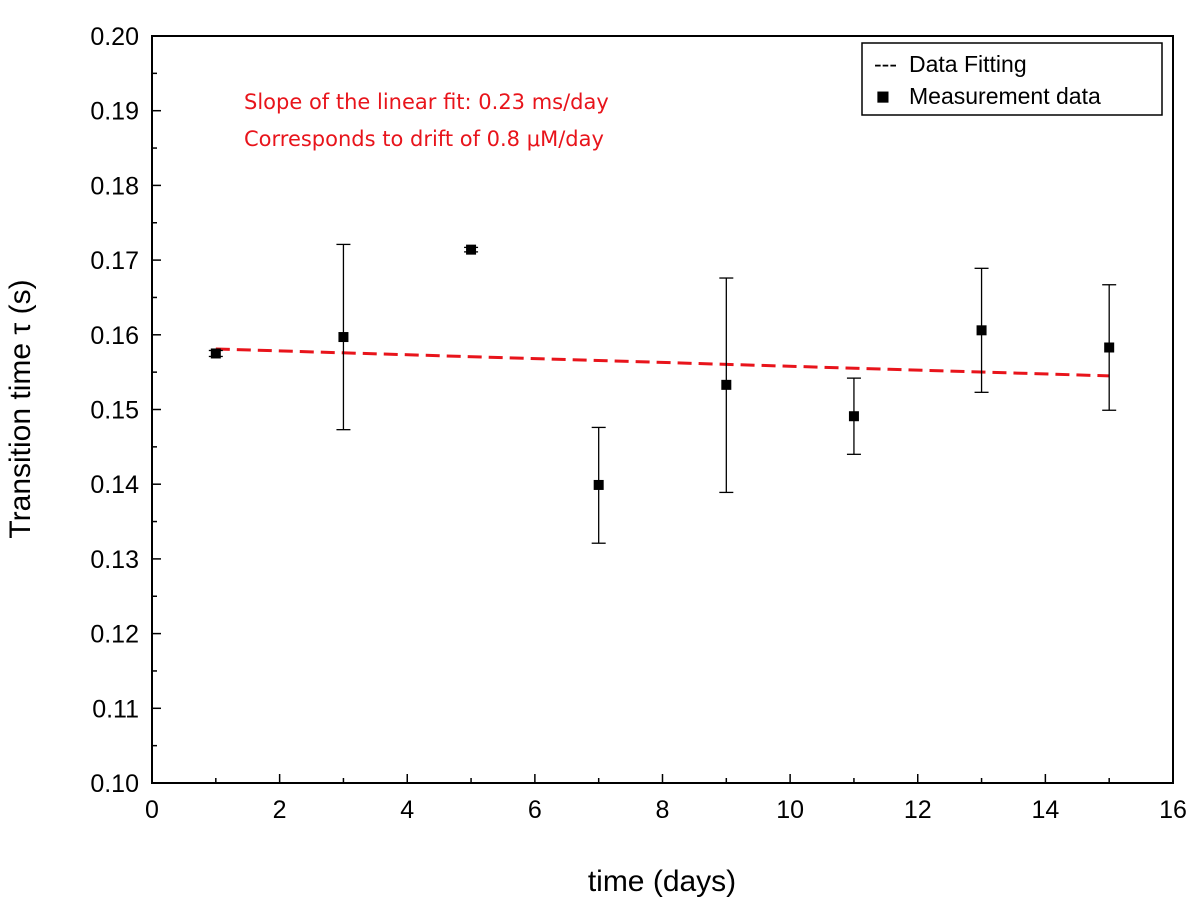 This screenshot has height=916, width=1200. I want to click on x-tick-label: 6, so click(535, 810).